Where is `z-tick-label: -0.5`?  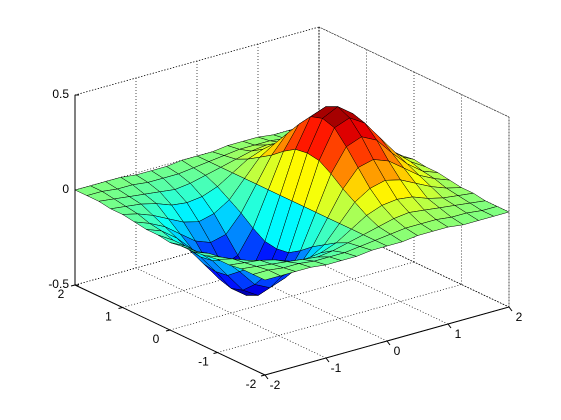 z-tick-label: -0.5 is located at coordinates (58, 284).